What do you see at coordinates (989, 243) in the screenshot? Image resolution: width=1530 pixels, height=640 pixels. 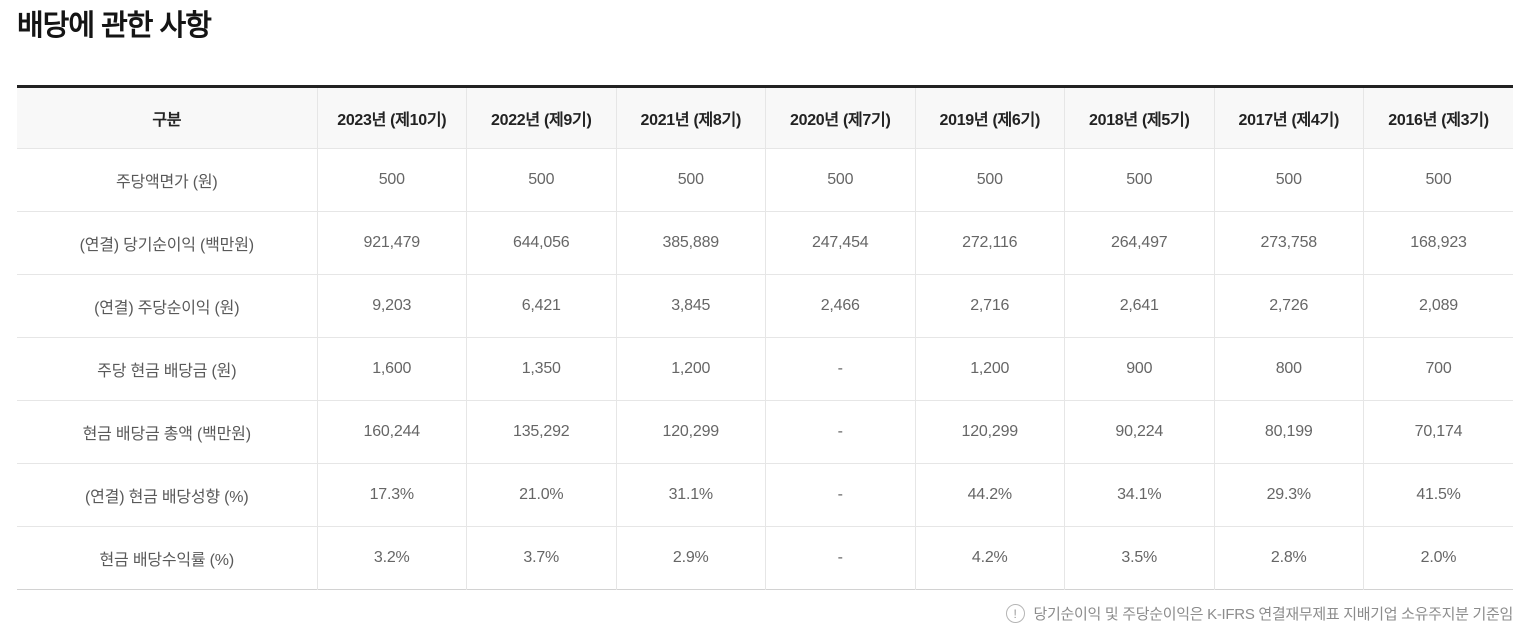 I see `value-cell: 272,116` at bounding box center [989, 243].